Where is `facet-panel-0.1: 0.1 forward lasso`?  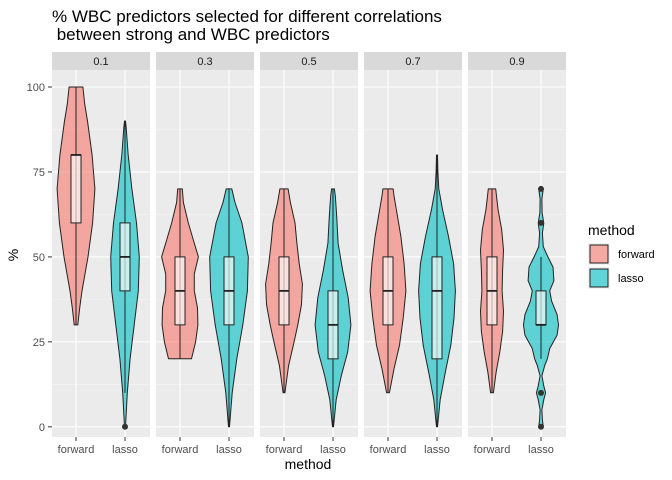 facet-panel-0.1: 0.1 forward lasso is located at coordinates (101, 254).